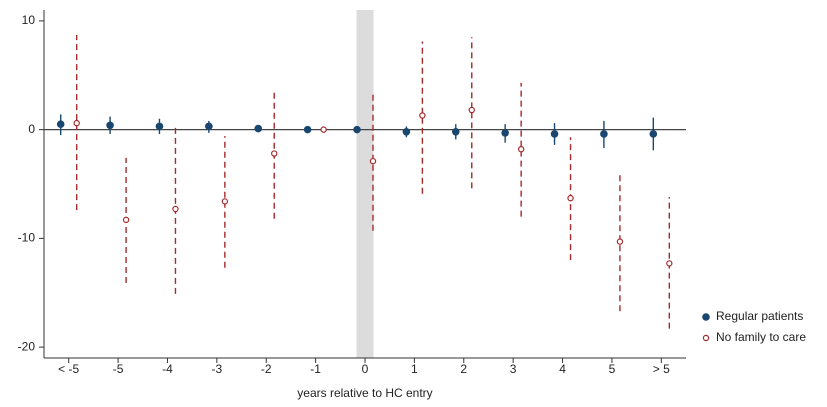 This screenshot has height=407, width=827. Describe the element at coordinates (315, 369) in the screenshot. I see `x-tick-label: -1` at that location.